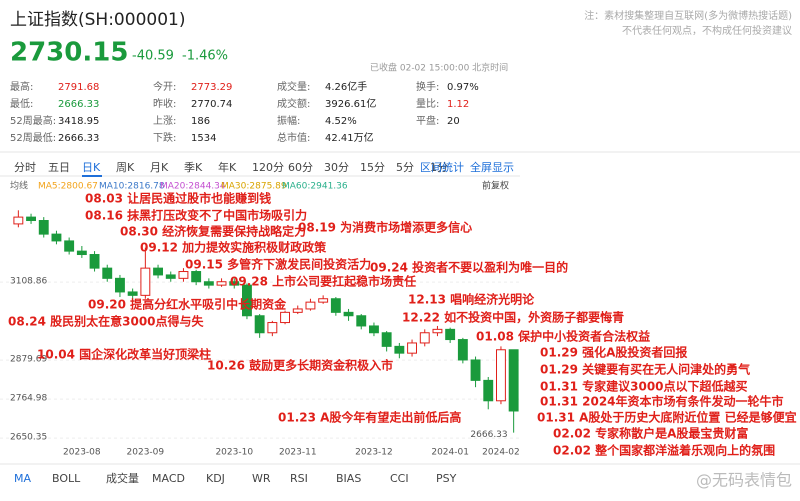 This screenshot has height=501, width=800. Describe the element at coordinates (300, 167) in the screenshot. I see `period-tab: 60分` at that location.